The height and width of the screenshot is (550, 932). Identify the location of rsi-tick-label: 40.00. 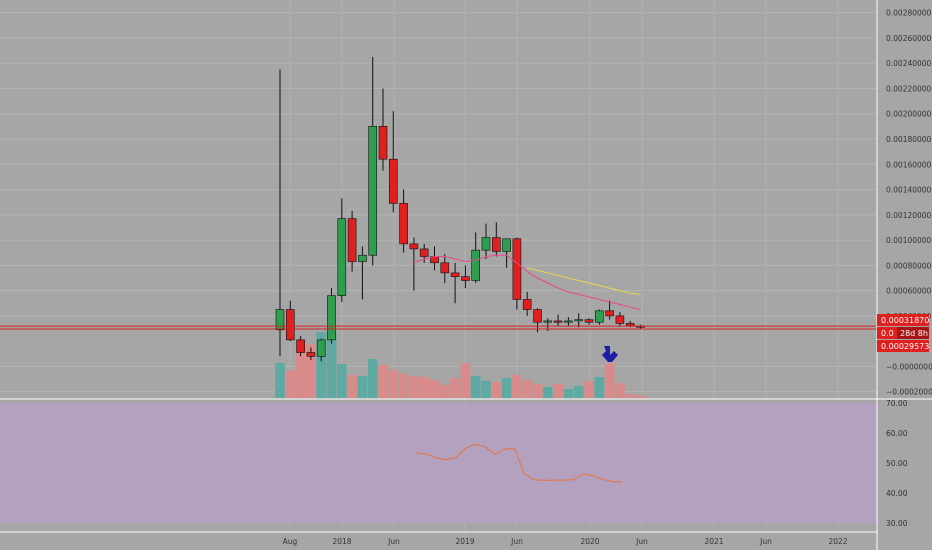
(897, 493).